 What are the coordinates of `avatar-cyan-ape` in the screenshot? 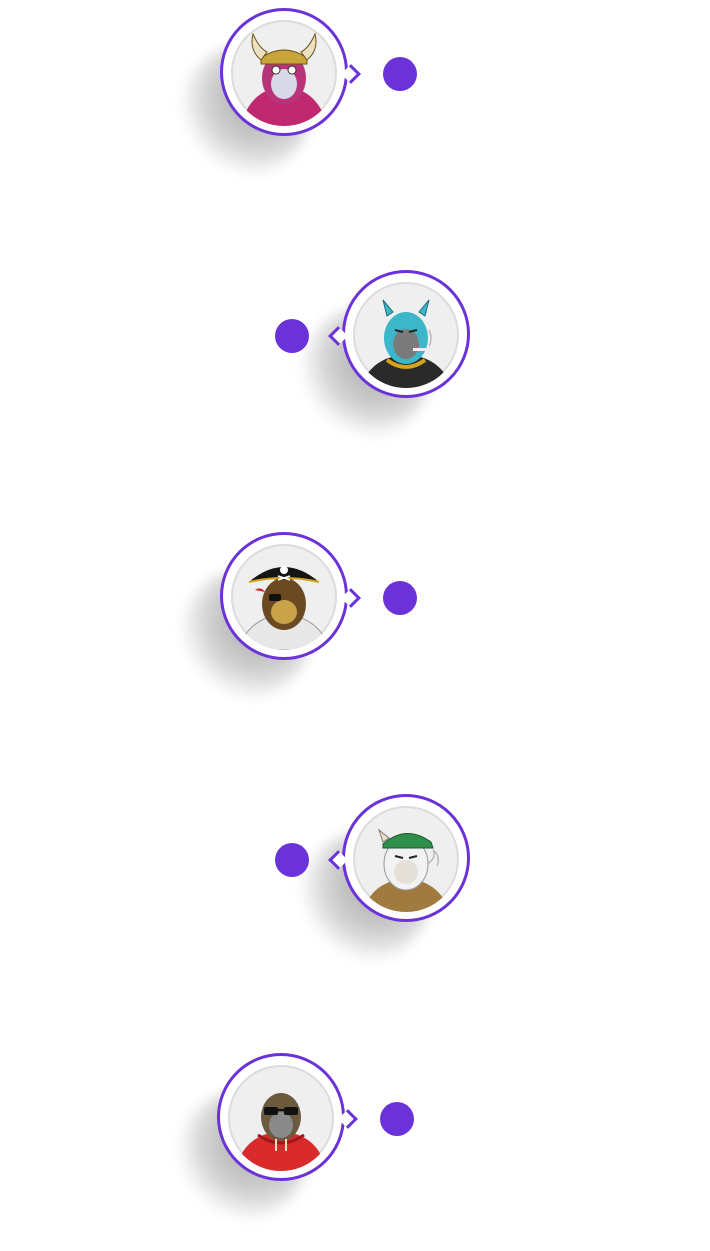 It's located at (406, 335).